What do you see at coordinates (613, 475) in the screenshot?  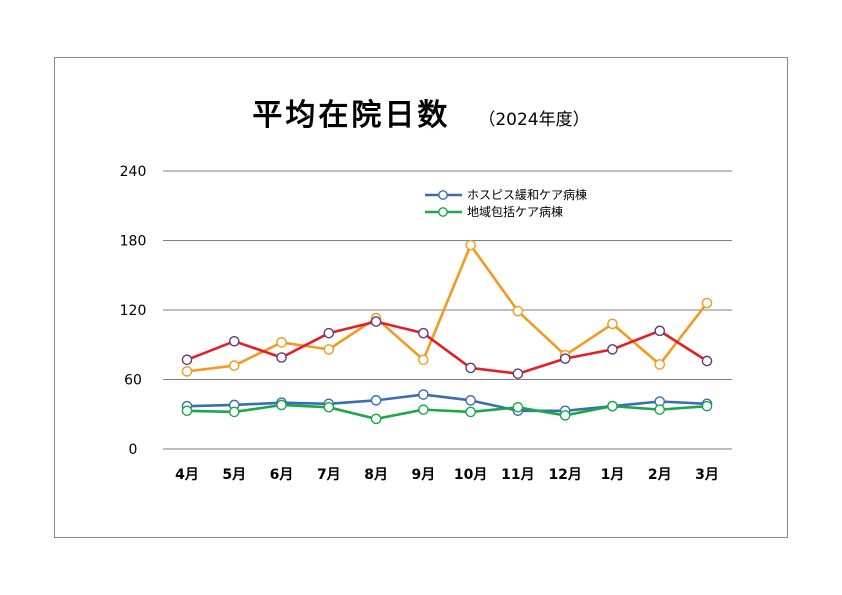 I see `x-tick-label: 1月` at bounding box center [613, 475].